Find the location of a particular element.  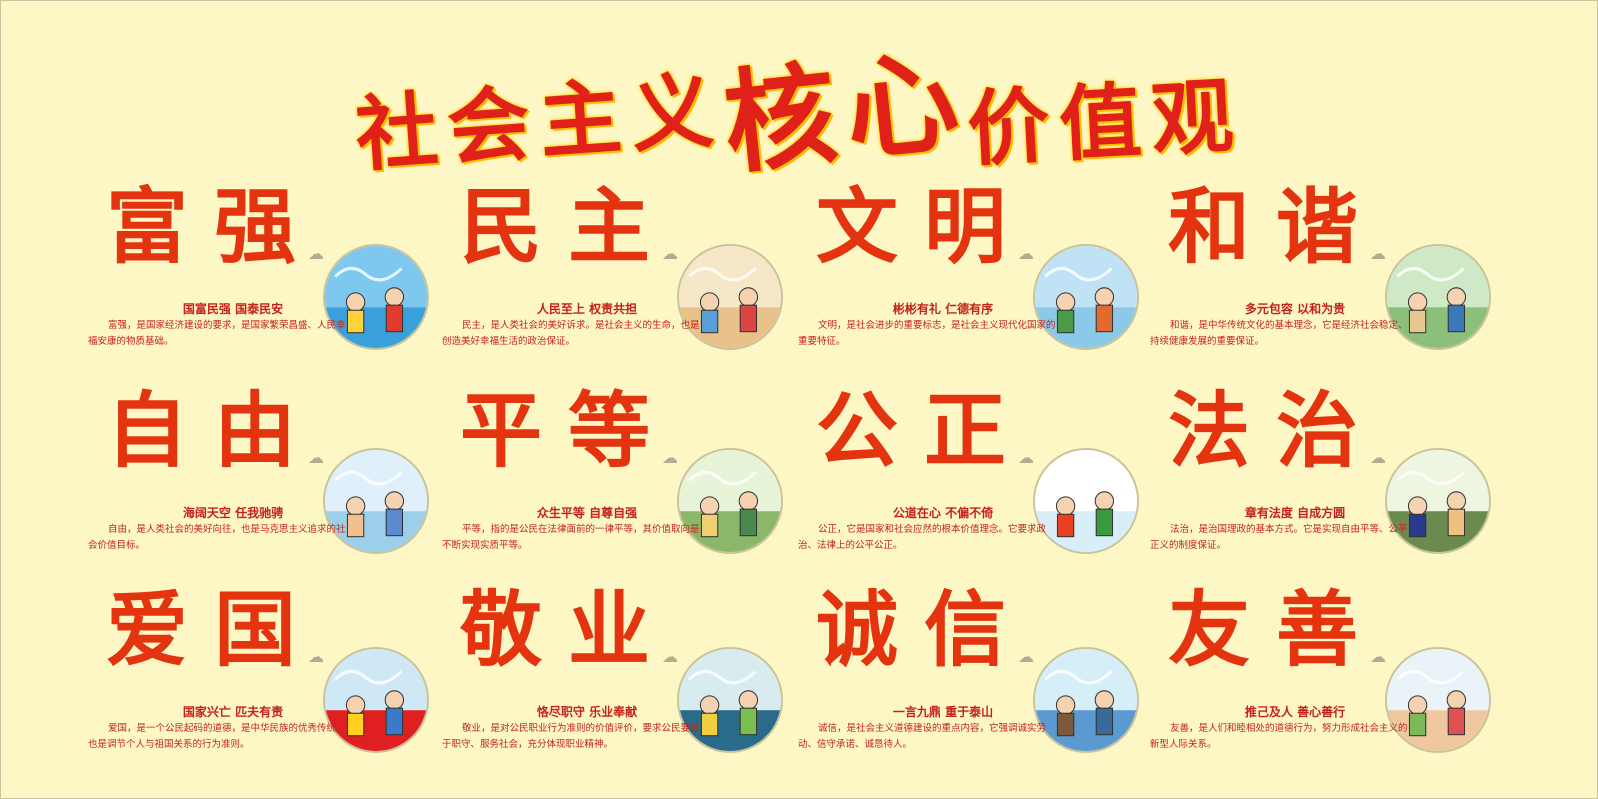

value-title: 公正 is located at coordinates (924, 431).